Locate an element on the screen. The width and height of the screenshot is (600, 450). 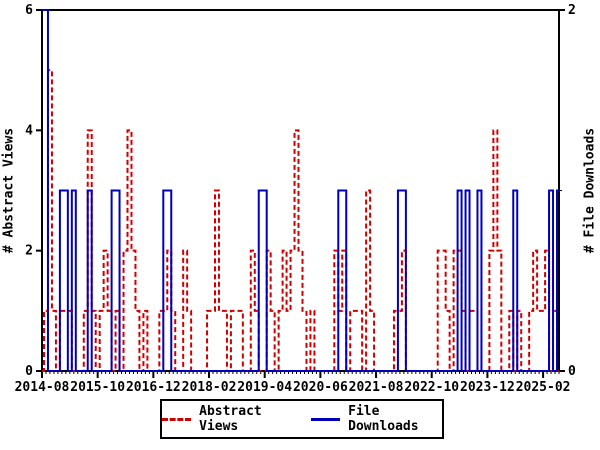
svg-text: 6 is located at coordinates (29, 10).